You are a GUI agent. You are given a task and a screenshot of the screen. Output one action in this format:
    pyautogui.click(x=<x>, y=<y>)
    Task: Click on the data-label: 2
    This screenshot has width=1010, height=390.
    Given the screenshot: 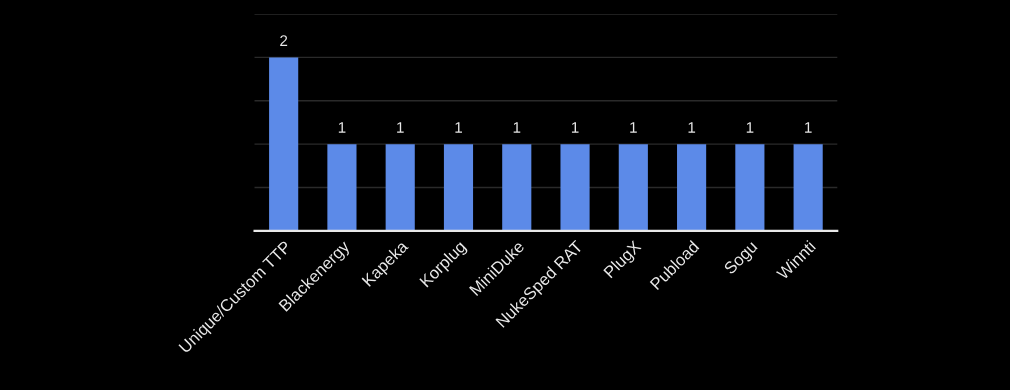 What is the action you would take?
    pyautogui.click(x=284, y=40)
    